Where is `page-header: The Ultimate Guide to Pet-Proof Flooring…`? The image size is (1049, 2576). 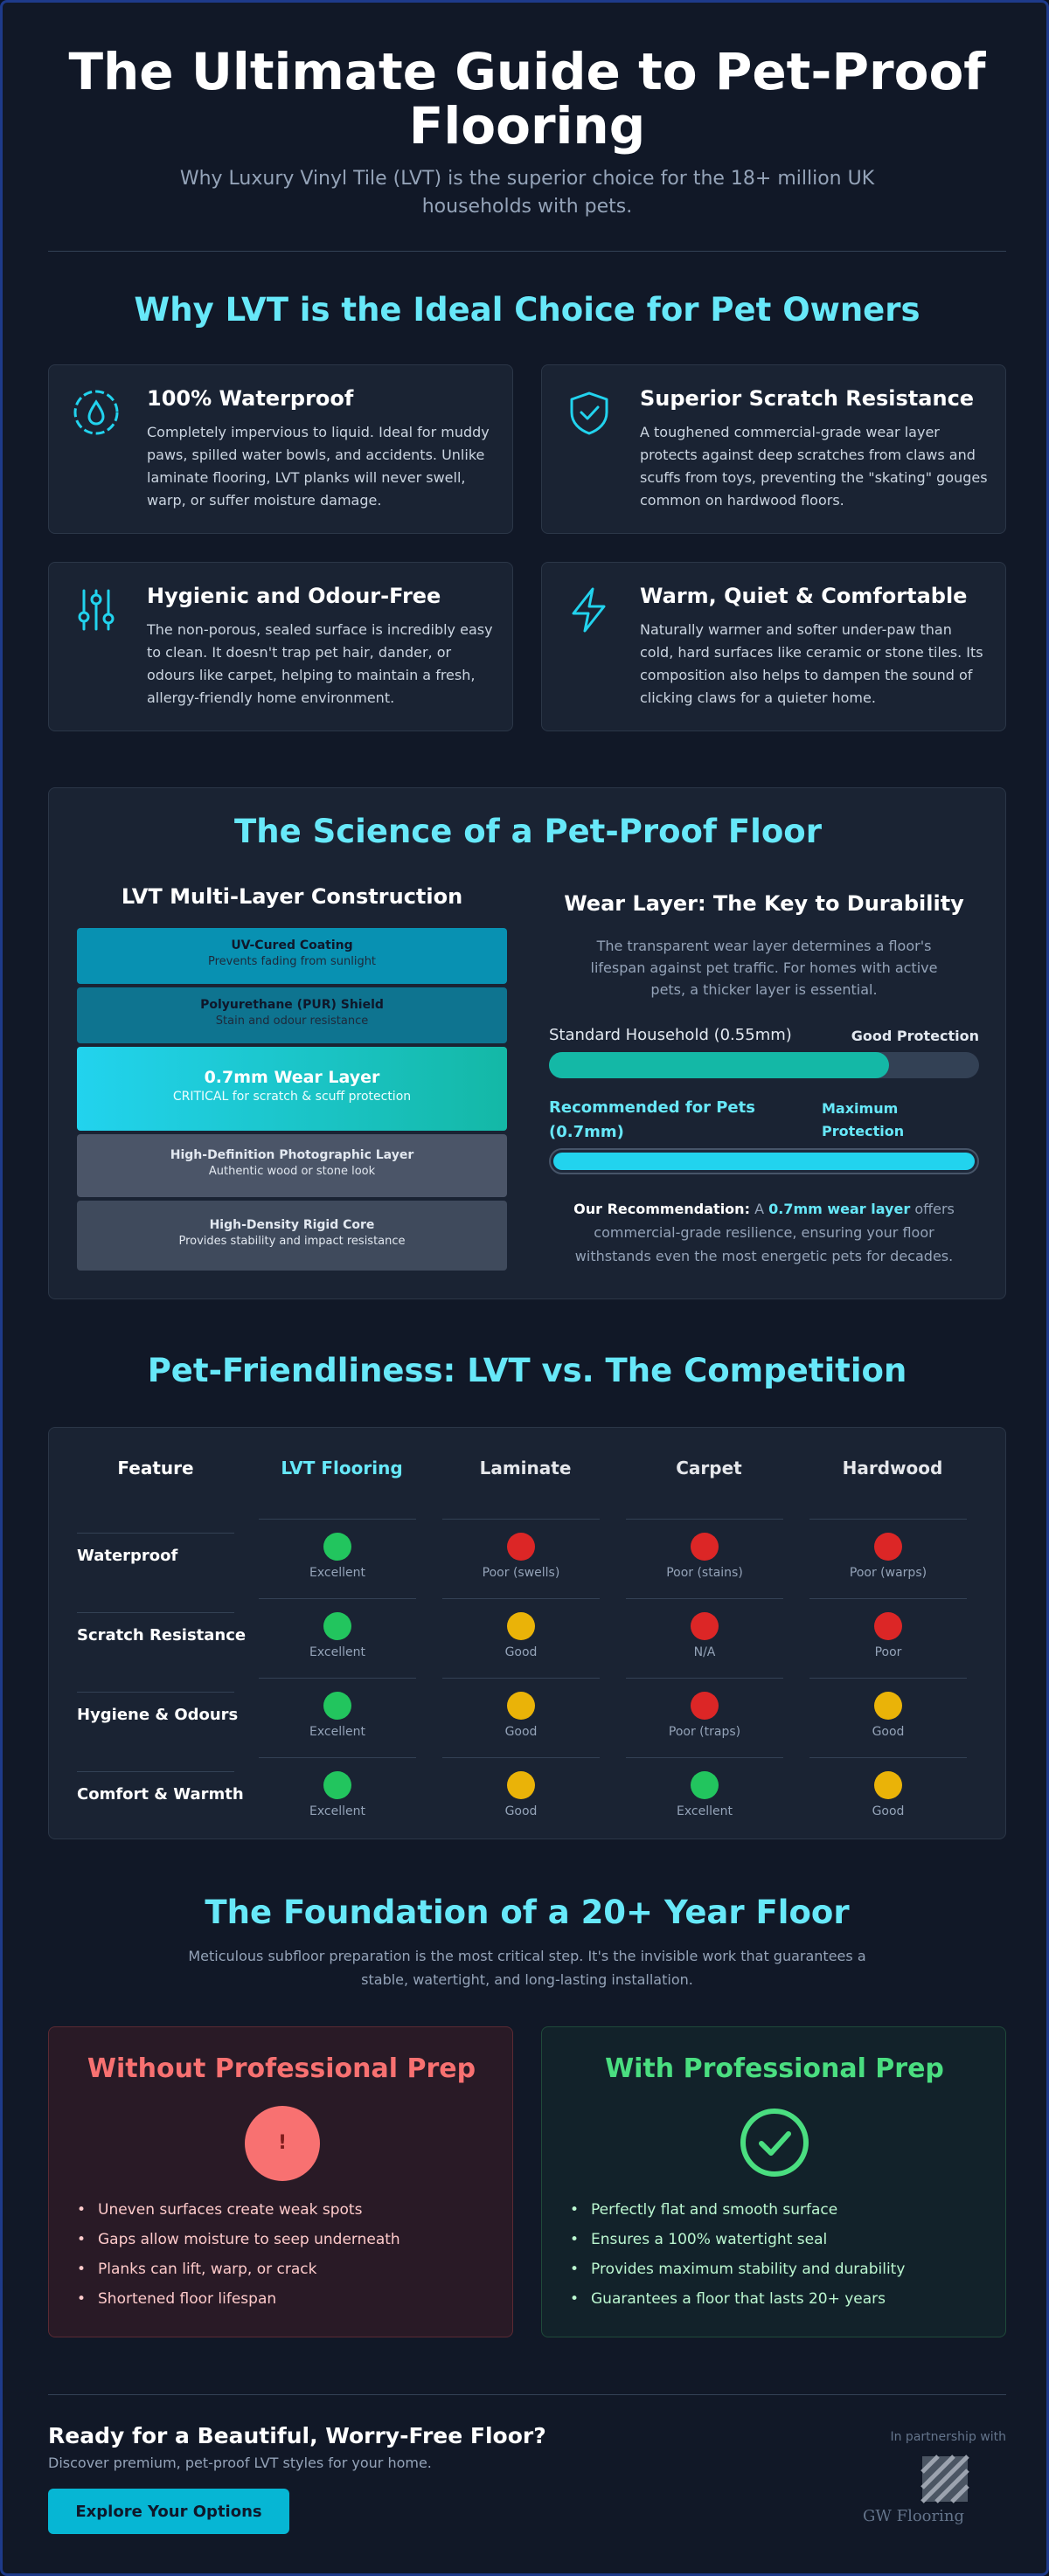
page-header: The Ultimate Guide to Pet-Proof Flooring… is located at coordinates (527, 133).